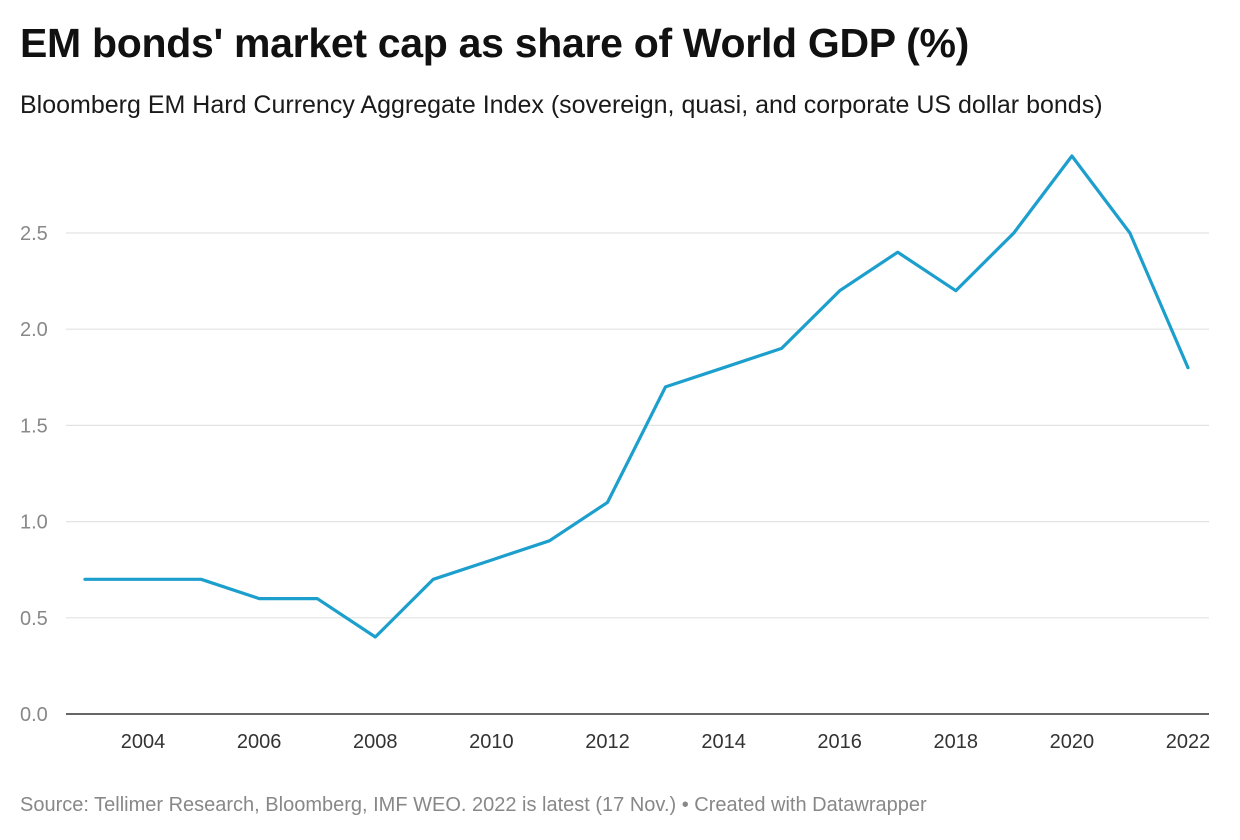  I want to click on y-tick-label: 1.0, so click(34, 523).